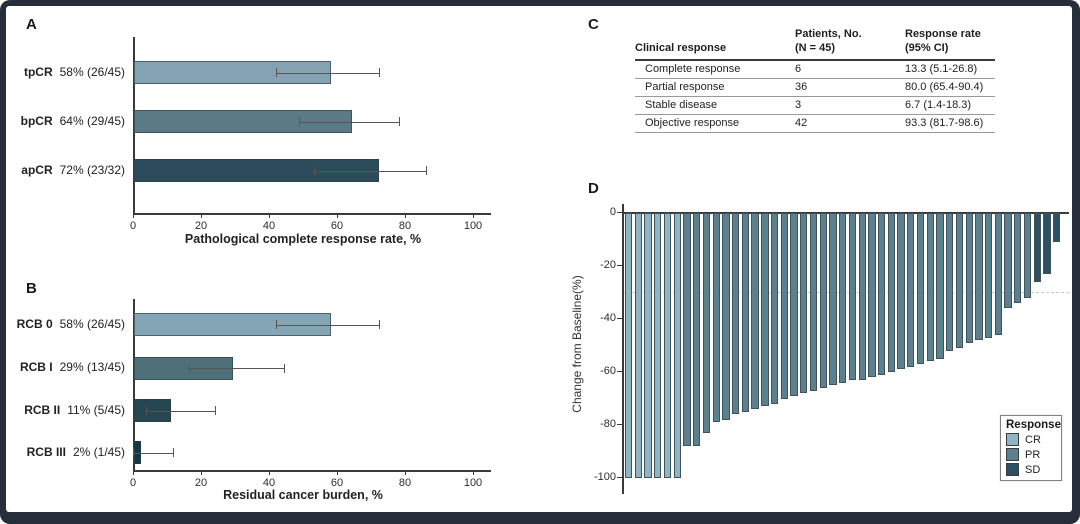 This screenshot has height=524, width=1080. What do you see at coordinates (801, 123) in the screenshot?
I see `table-cell: 42` at bounding box center [801, 123].